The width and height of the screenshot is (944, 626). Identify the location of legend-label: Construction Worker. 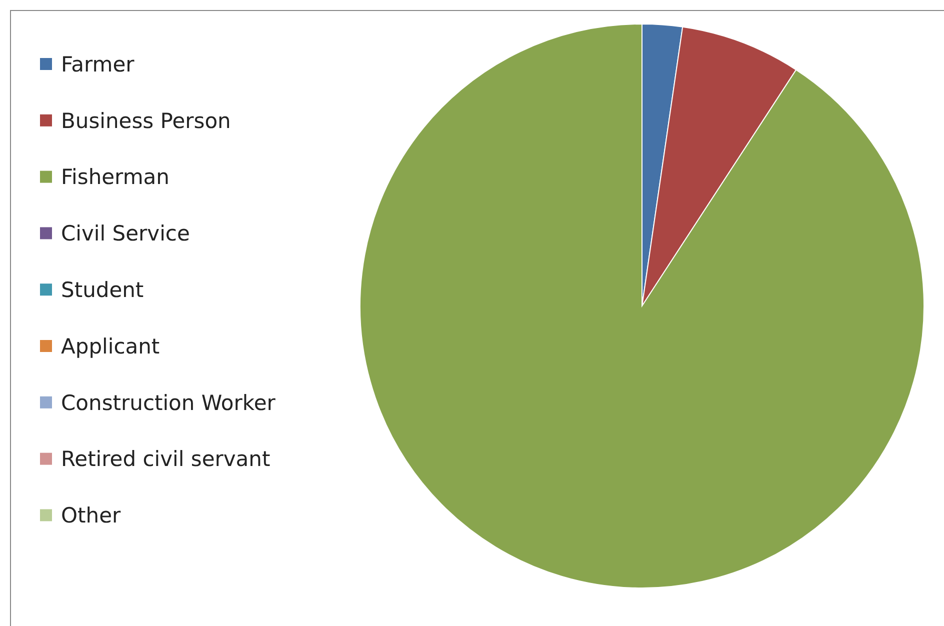
(168, 402).